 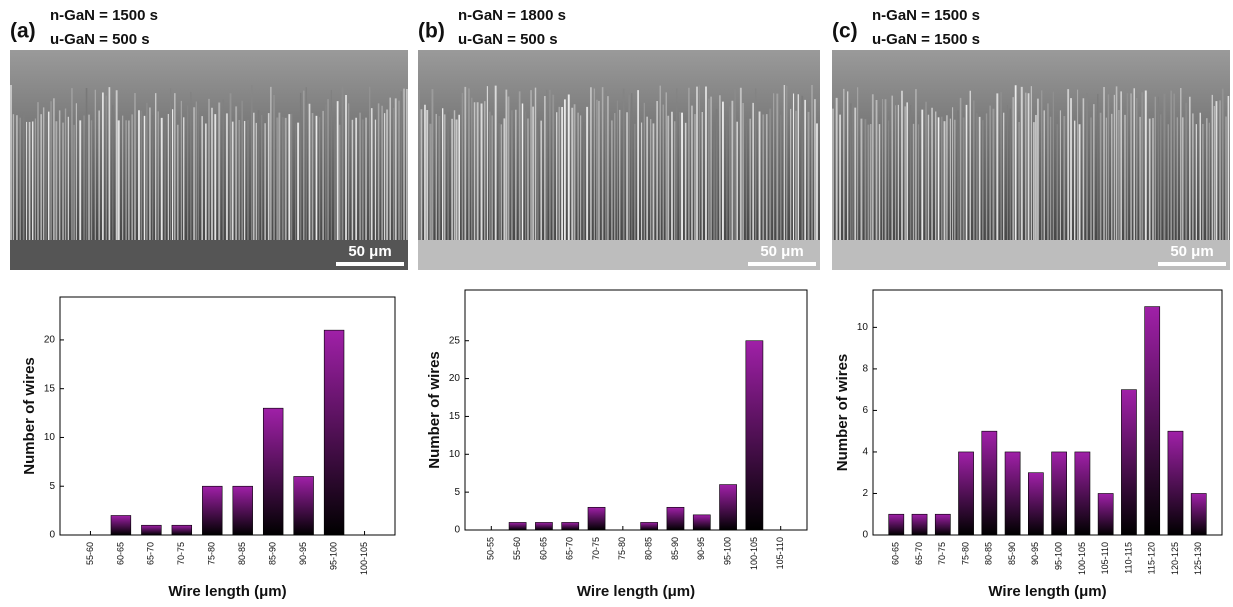 I want to click on y-tick-label: 6, so click(x=865, y=410).